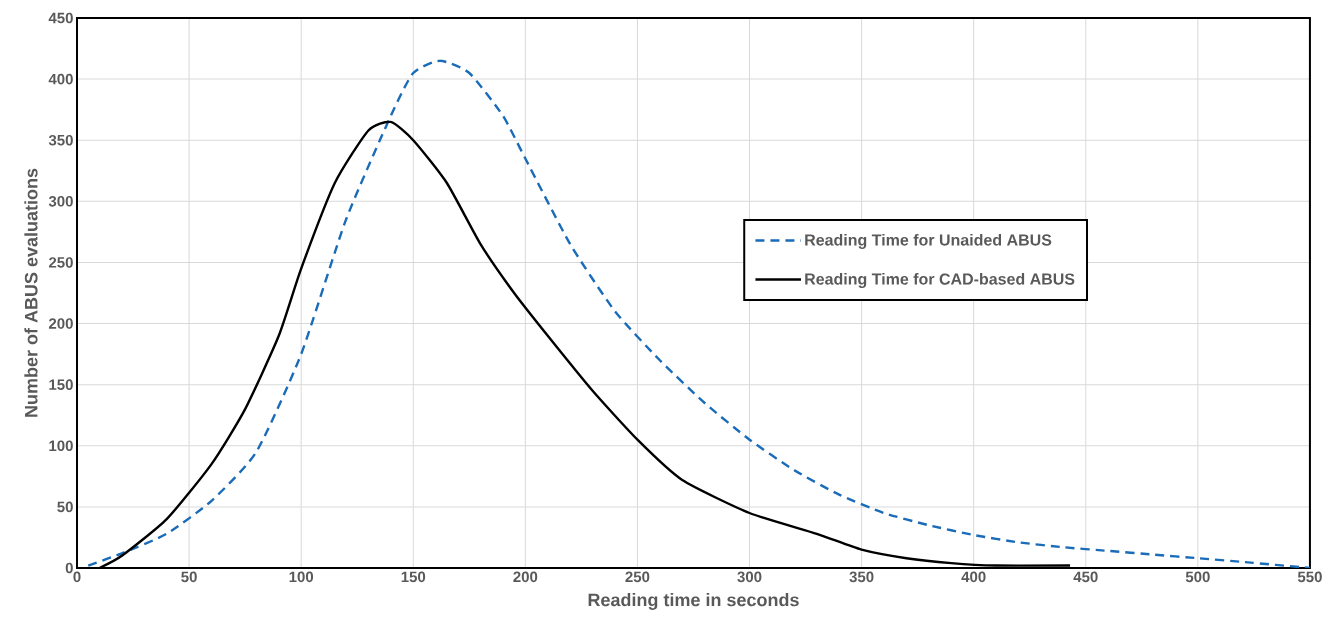 The height and width of the screenshot is (629, 1338). I want to click on y-tick-label: 100, so click(61, 446).